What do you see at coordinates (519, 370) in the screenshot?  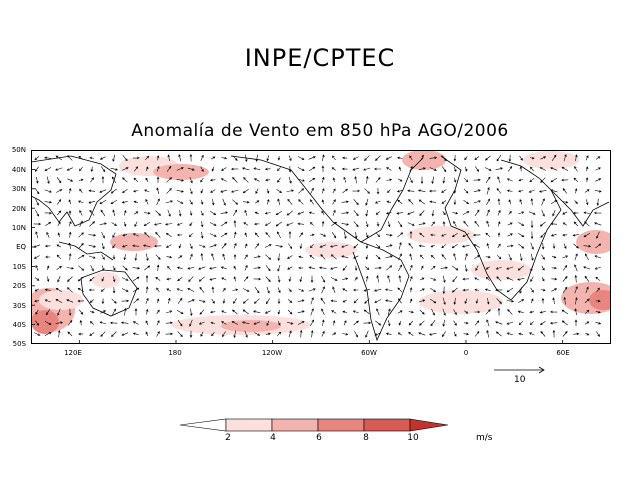 I see `reference-vector-arrow` at bounding box center [519, 370].